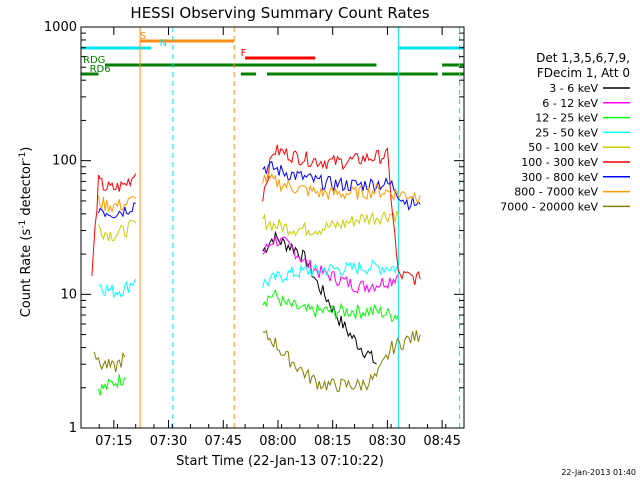  I want to click on y-tick-label: 10, so click(68, 294).